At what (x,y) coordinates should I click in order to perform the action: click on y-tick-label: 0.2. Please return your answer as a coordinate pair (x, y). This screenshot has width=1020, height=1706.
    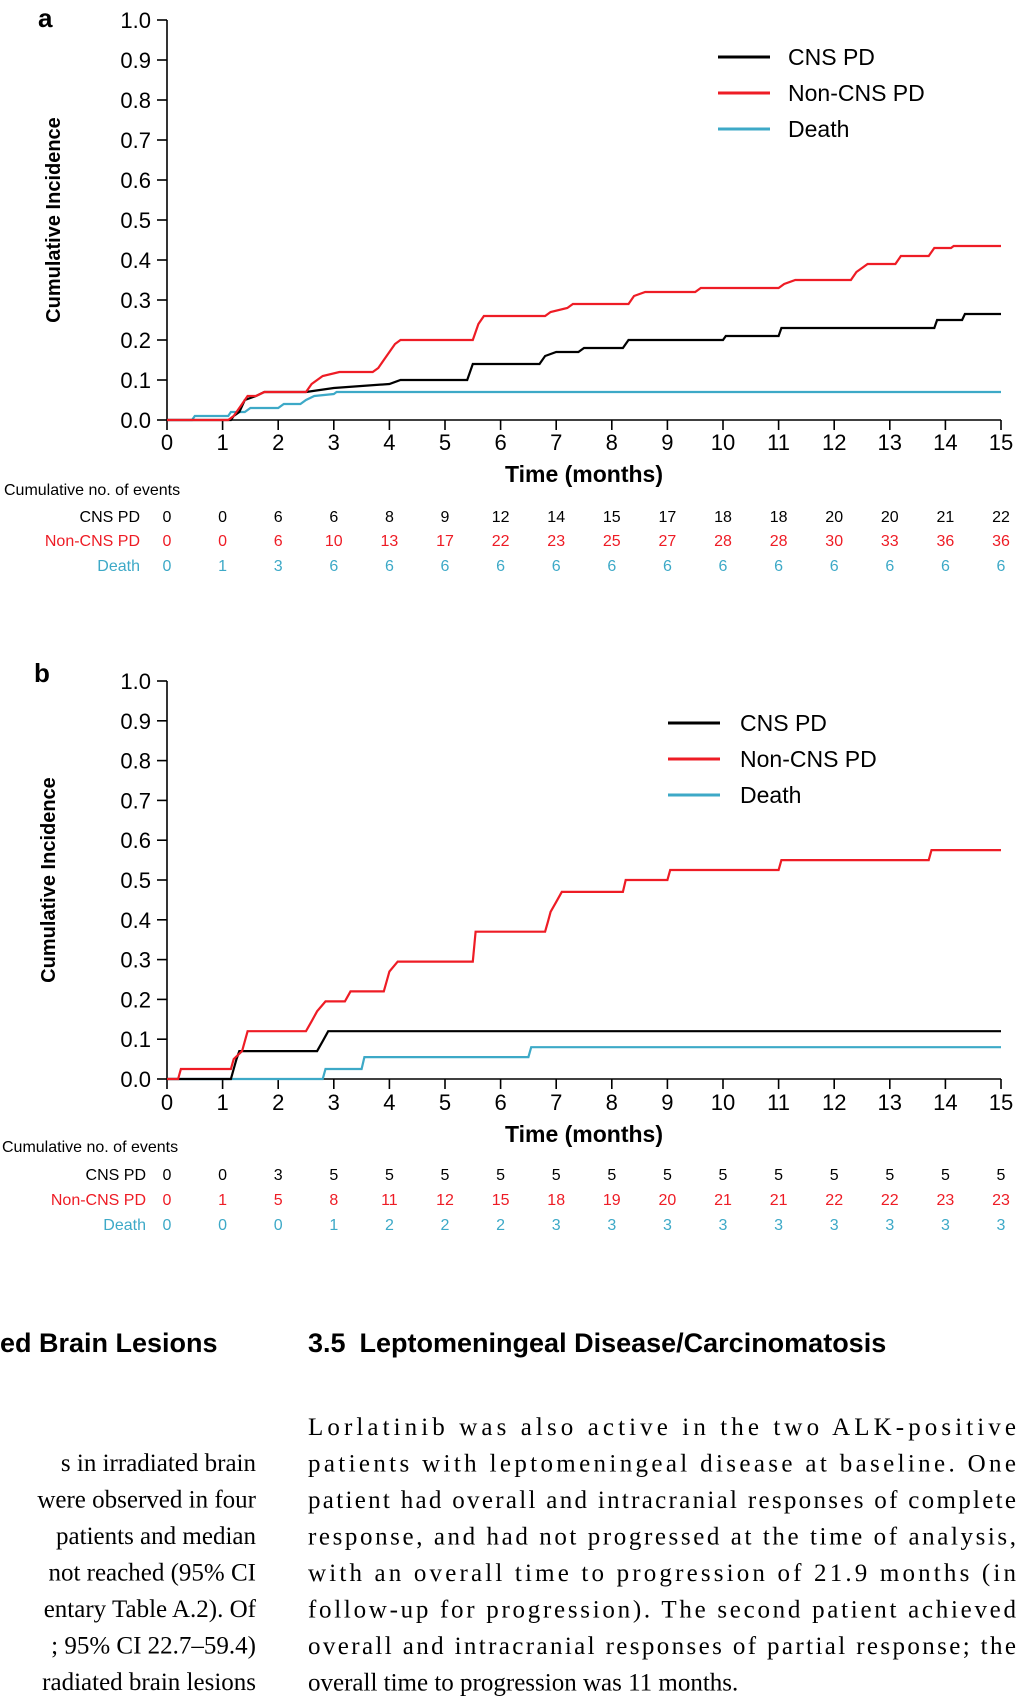
    Looking at the image, I should click on (135, 340).